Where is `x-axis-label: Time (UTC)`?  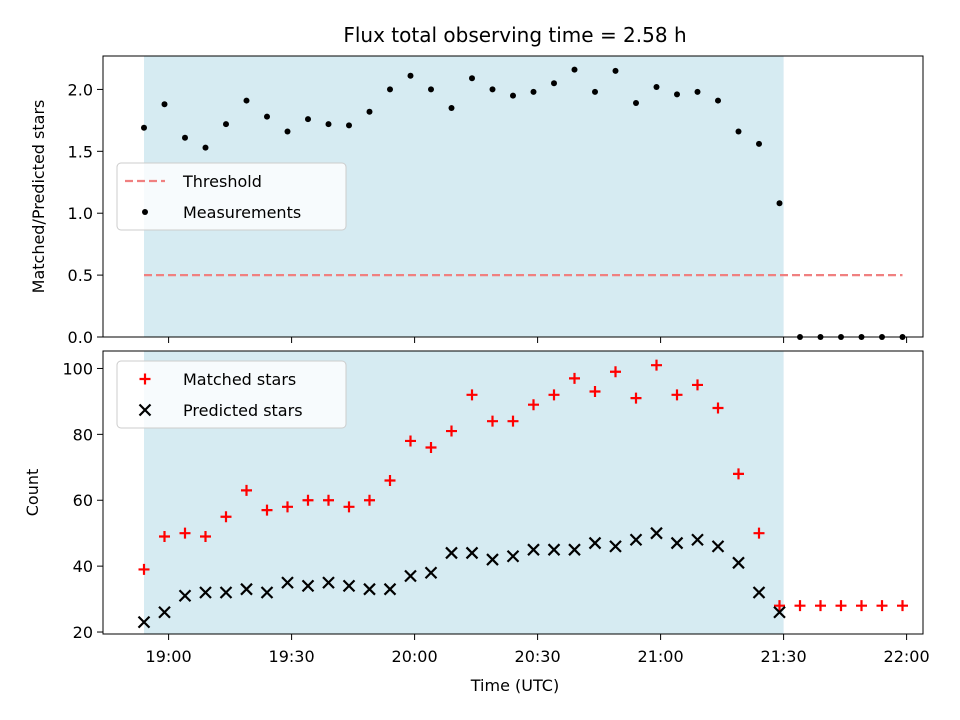 x-axis-label: Time (UTC) is located at coordinates (514, 685).